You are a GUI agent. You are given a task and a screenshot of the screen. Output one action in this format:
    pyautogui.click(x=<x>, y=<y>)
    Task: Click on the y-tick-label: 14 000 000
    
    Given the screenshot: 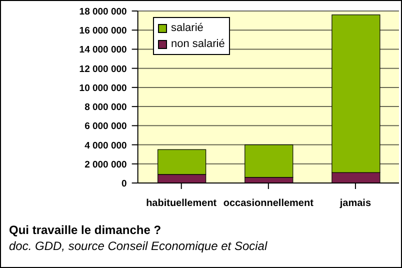 What is the action you would take?
    pyautogui.click(x=103, y=50)
    